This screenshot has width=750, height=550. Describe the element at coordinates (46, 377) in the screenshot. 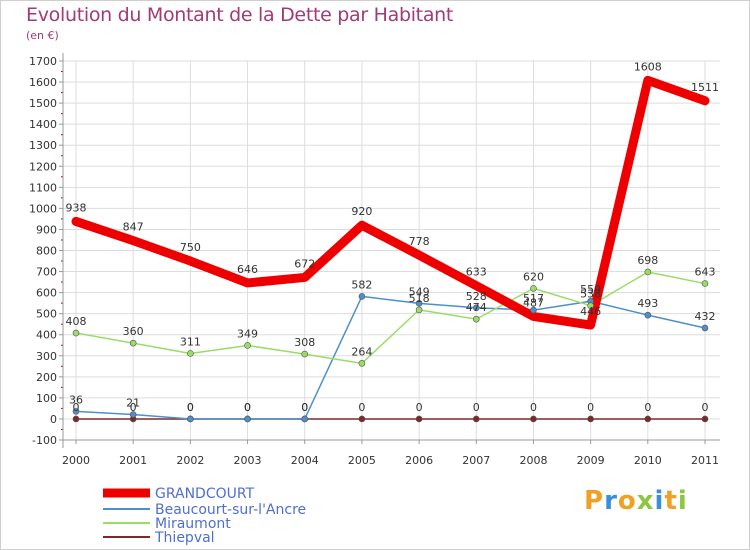

I see `y-tick-label: 200` at that location.